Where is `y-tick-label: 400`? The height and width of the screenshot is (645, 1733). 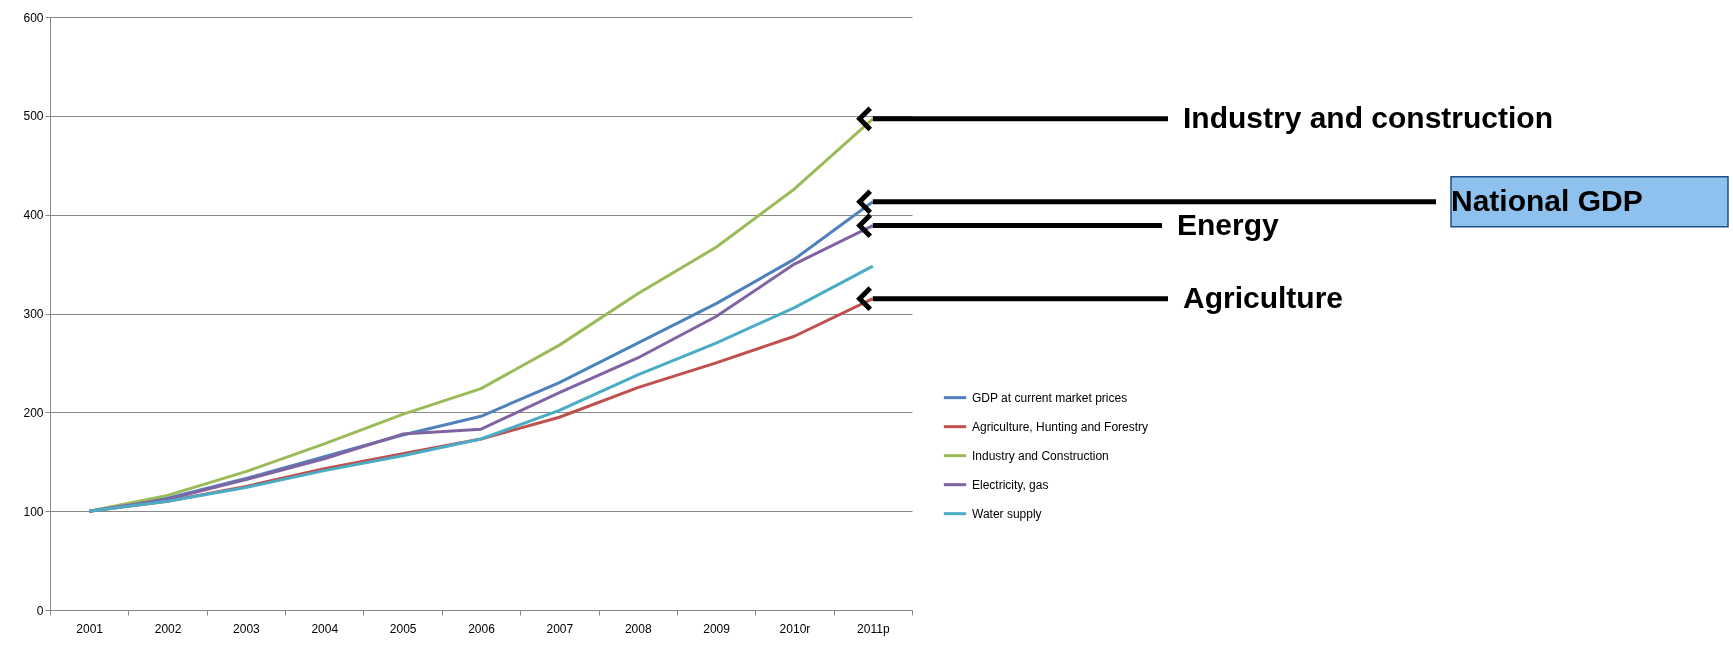
y-tick-label: 400 is located at coordinates (33, 215).